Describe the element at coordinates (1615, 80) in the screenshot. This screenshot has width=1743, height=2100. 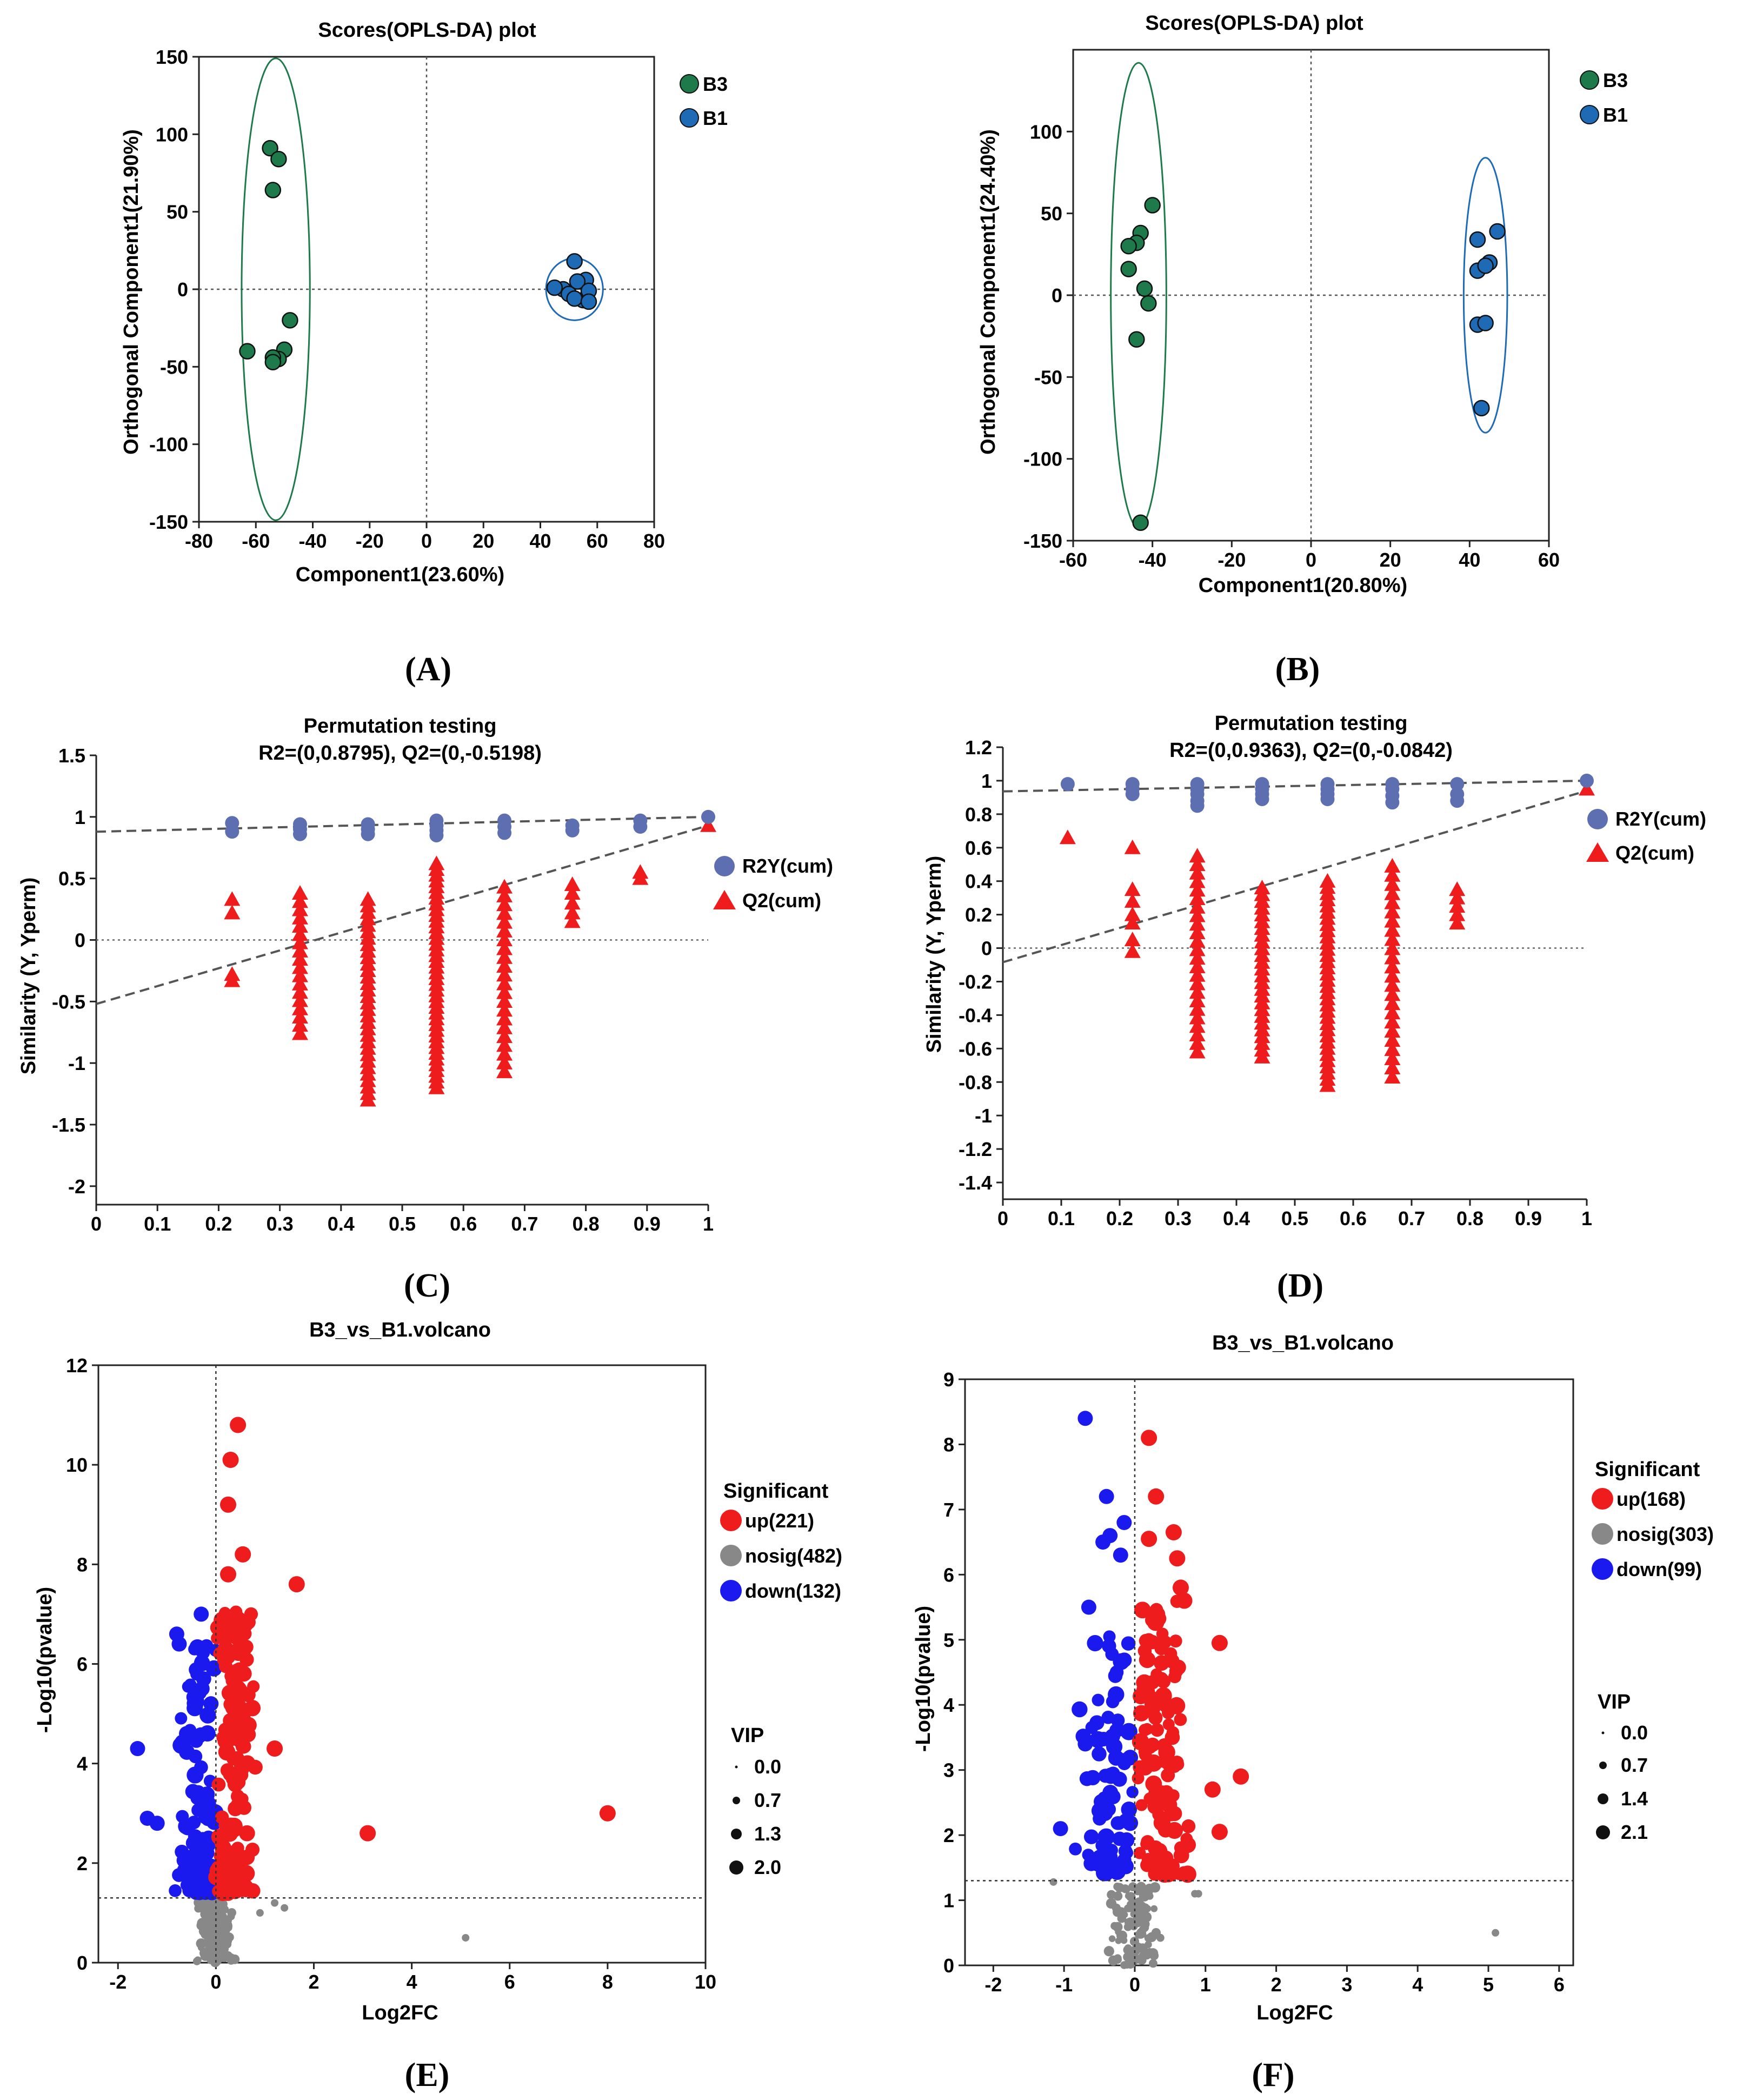
I see `legend-label-b3: B3` at that location.